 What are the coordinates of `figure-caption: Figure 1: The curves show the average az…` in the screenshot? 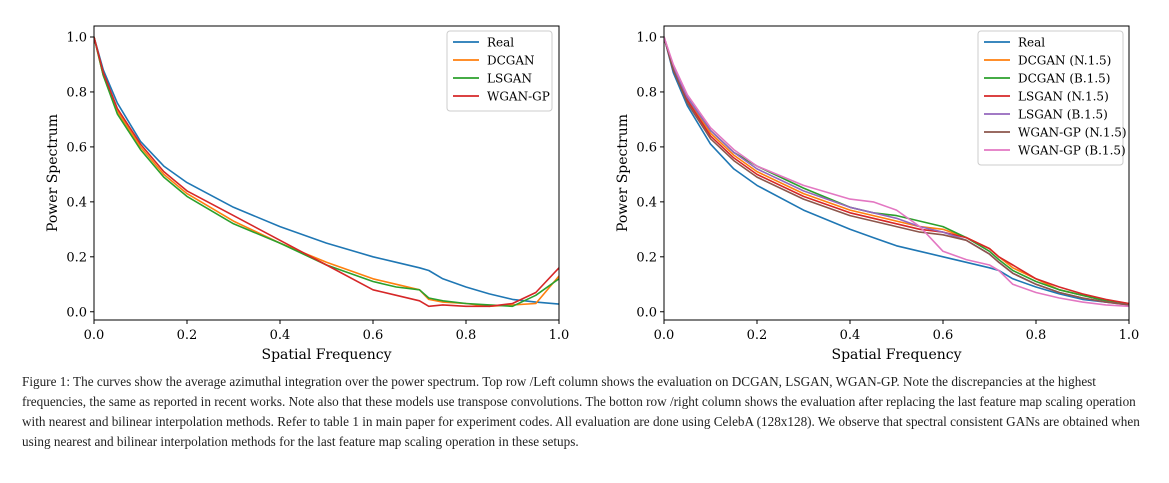 It's located at (581, 411).